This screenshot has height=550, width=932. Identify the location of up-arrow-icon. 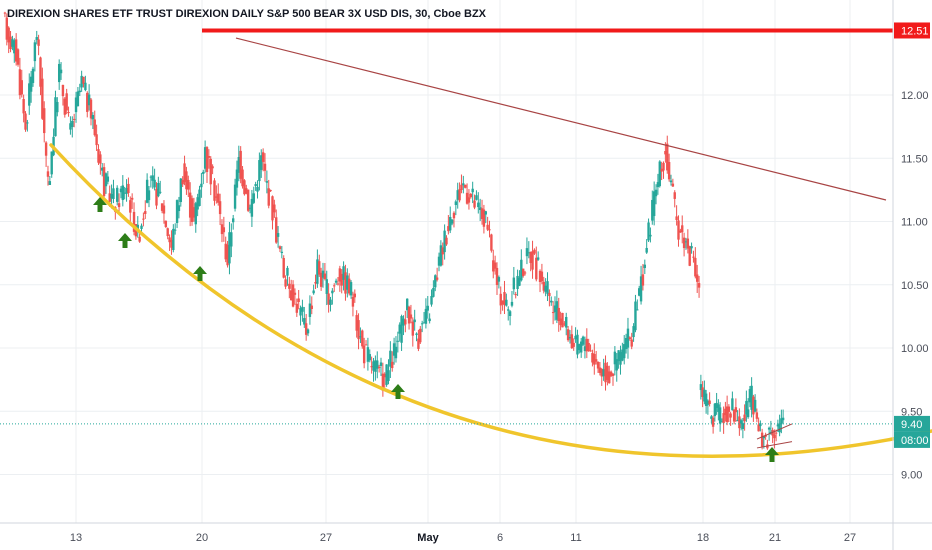
(200, 273).